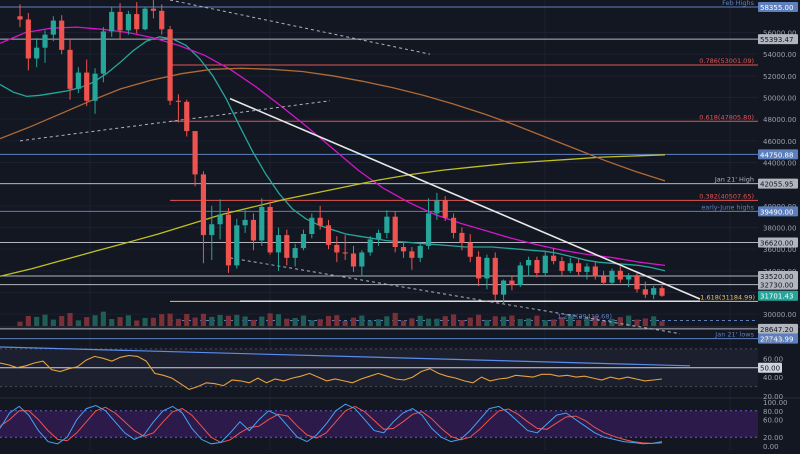 This screenshot has height=454, width=800. Describe the element at coordinates (776, 243) in the screenshot. I see `level-price-tag-label: 36620.00` at that location.